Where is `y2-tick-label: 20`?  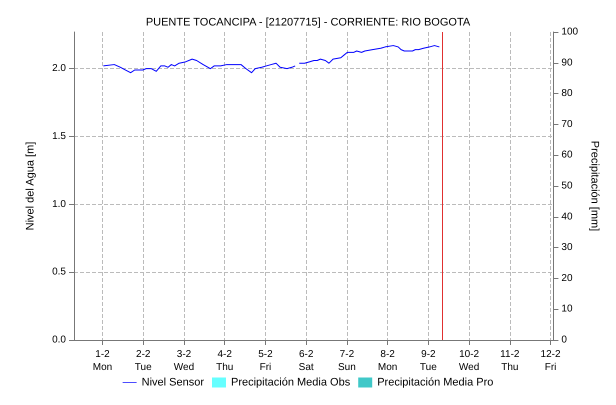
y2-tick-label: 20 is located at coordinates (567, 278).